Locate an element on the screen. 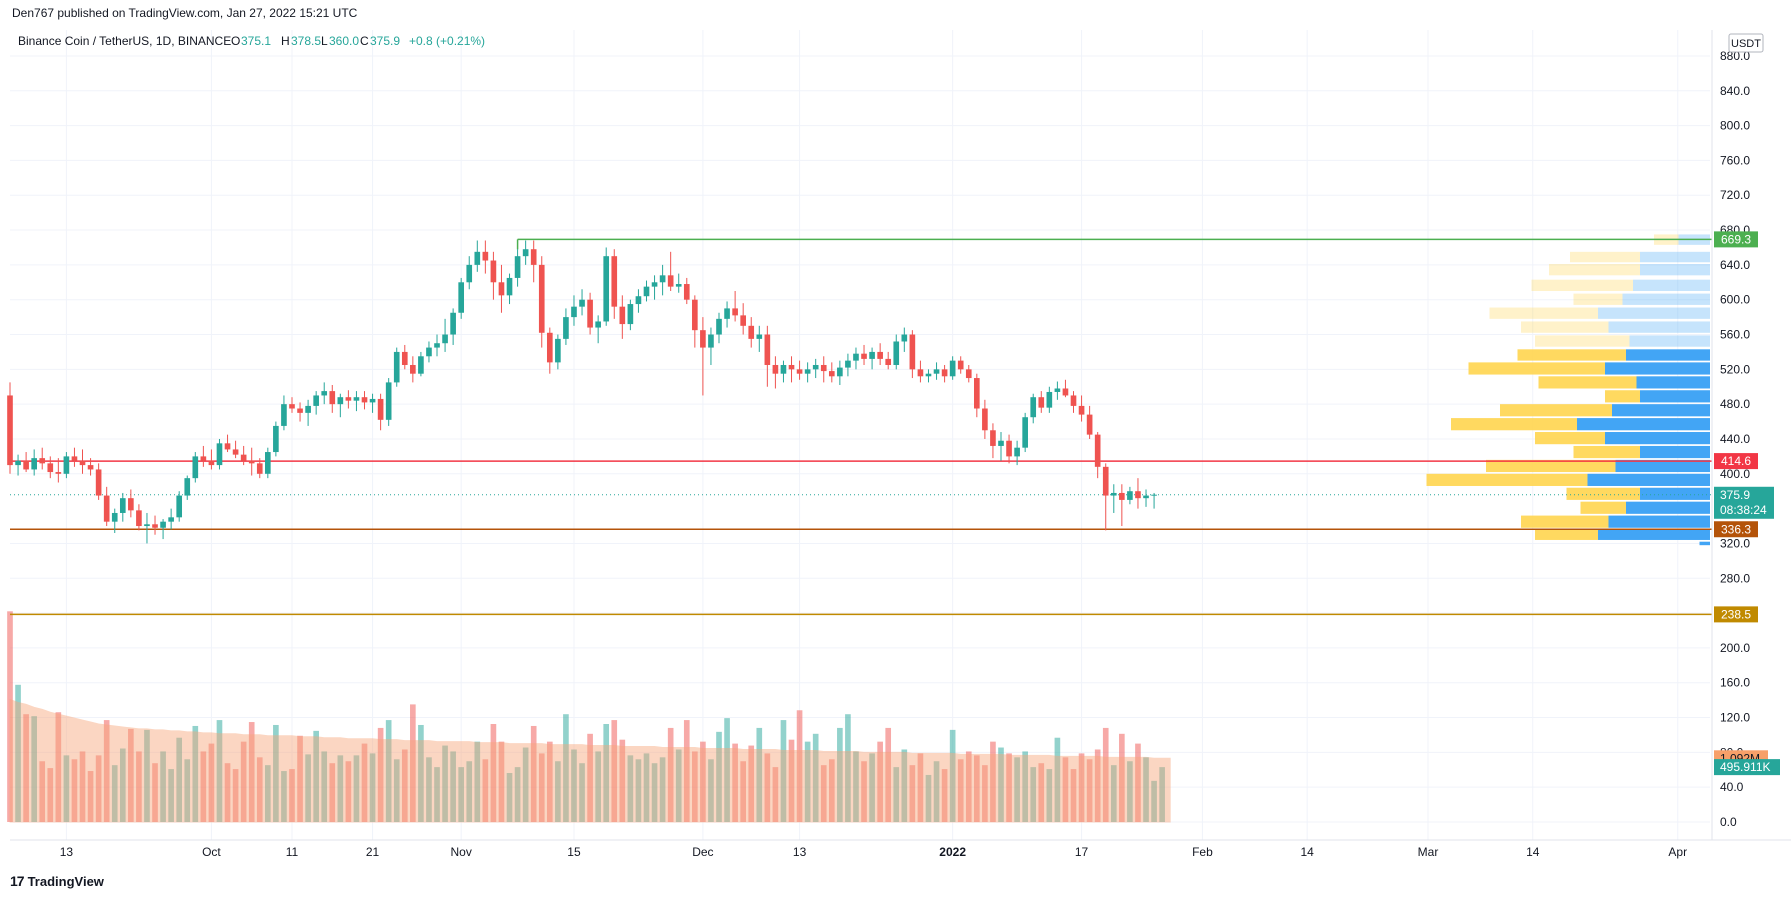 Image resolution: width=1791 pixels, height=905 pixels. price-tick-label: 0.0 is located at coordinates (1728, 822).